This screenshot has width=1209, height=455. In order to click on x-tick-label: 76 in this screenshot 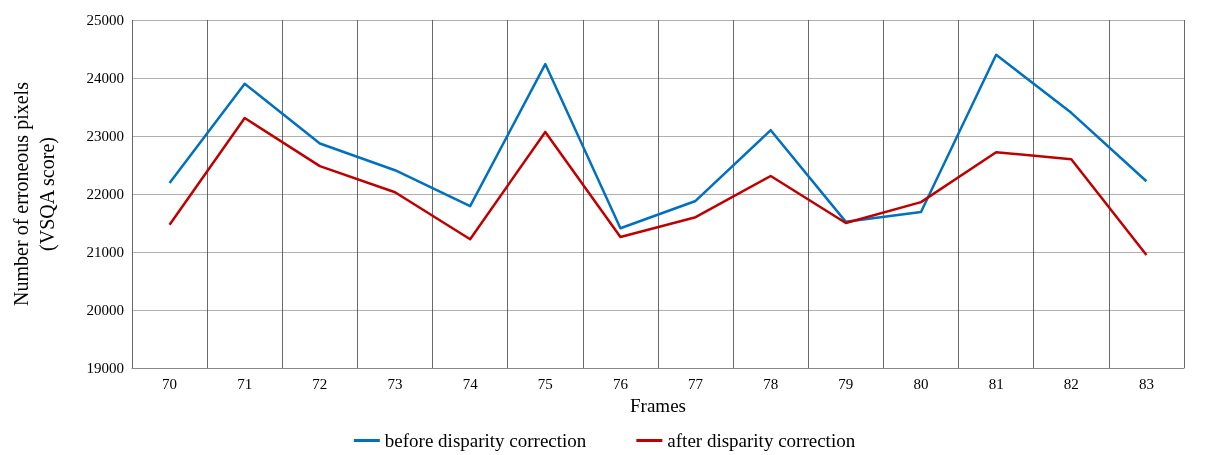, I will do `click(620, 383)`.